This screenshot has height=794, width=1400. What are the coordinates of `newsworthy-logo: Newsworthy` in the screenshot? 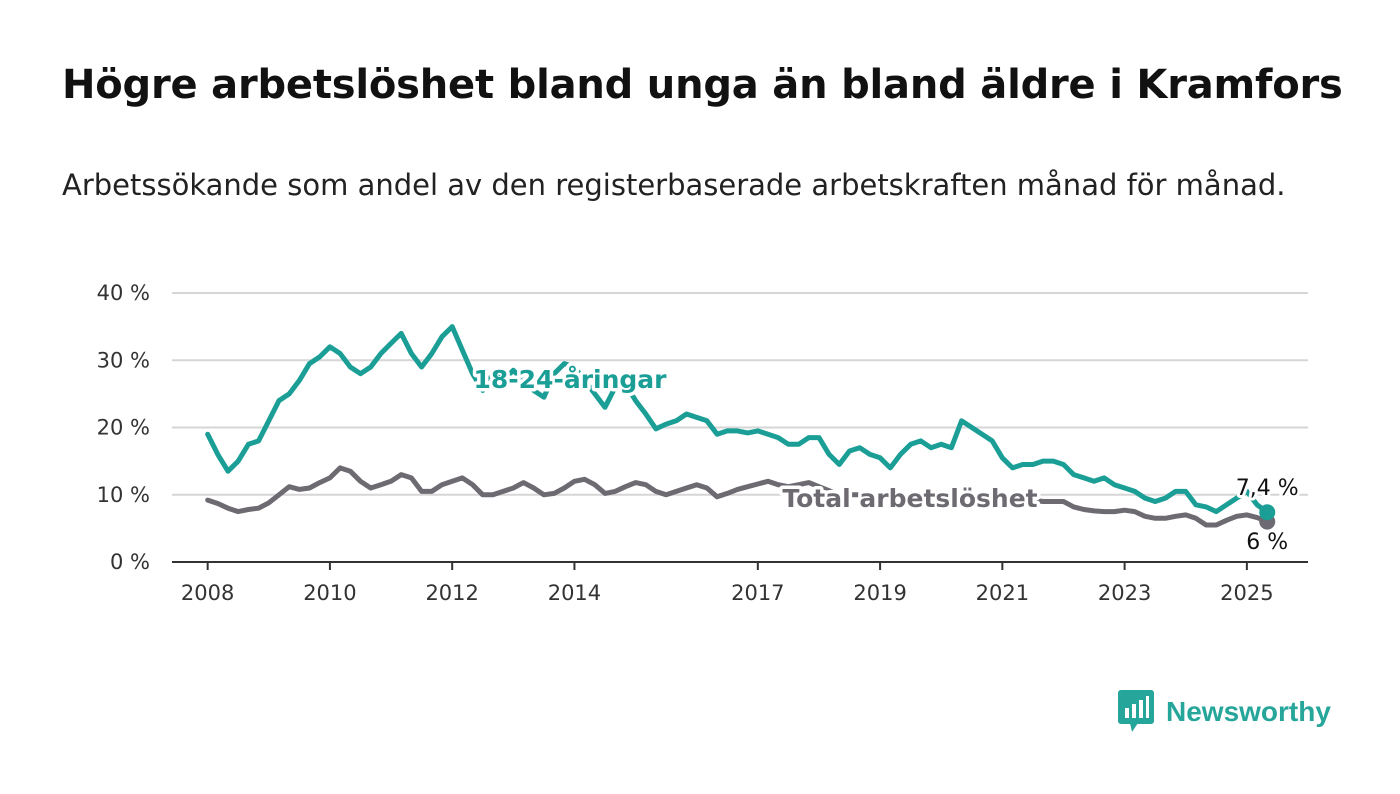 It's located at (1224, 712).